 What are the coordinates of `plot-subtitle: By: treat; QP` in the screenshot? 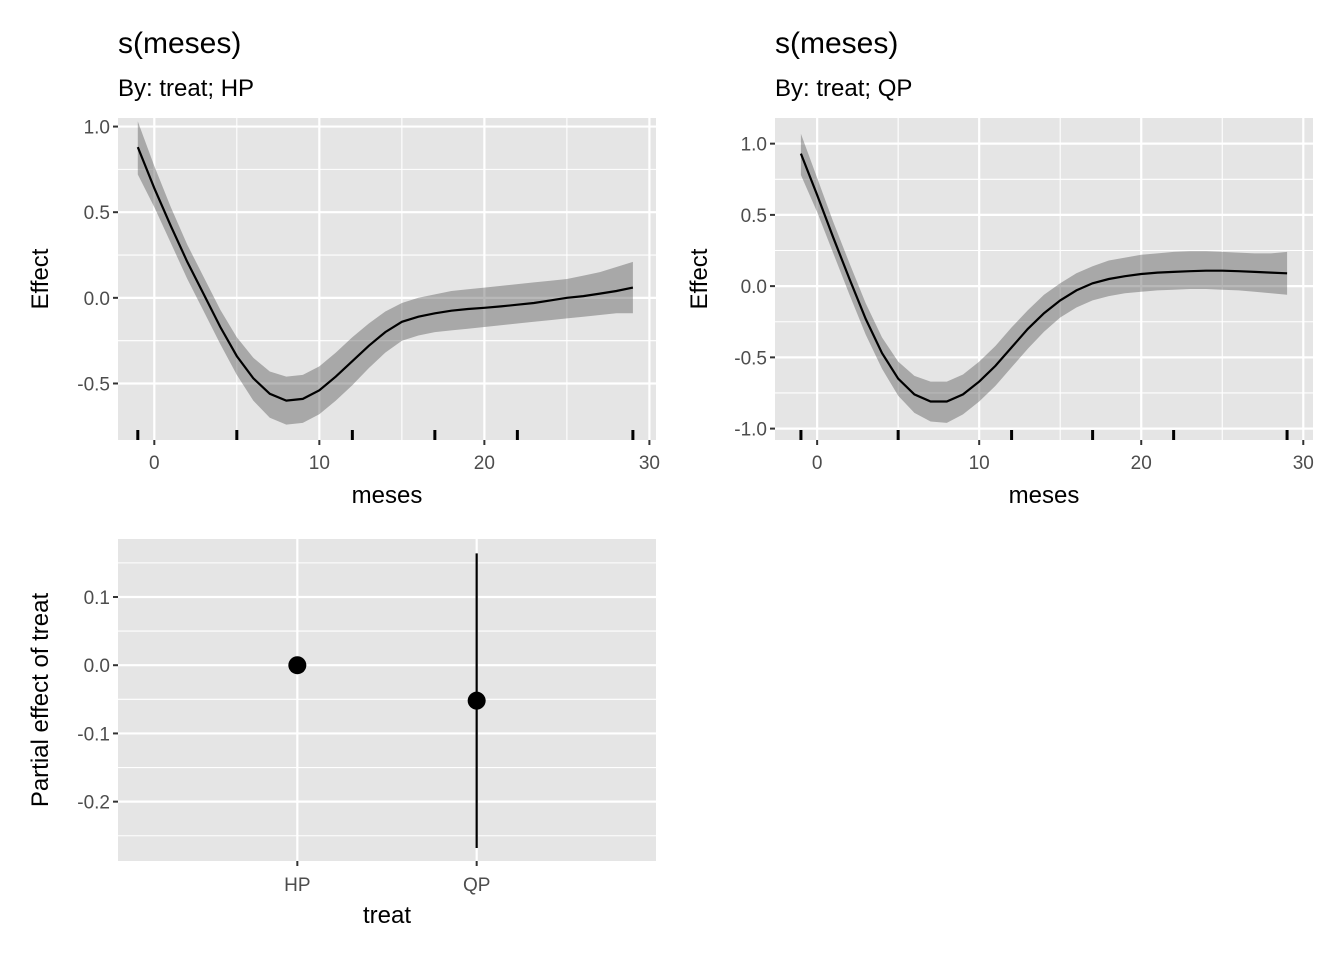 It's located at (843, 88).